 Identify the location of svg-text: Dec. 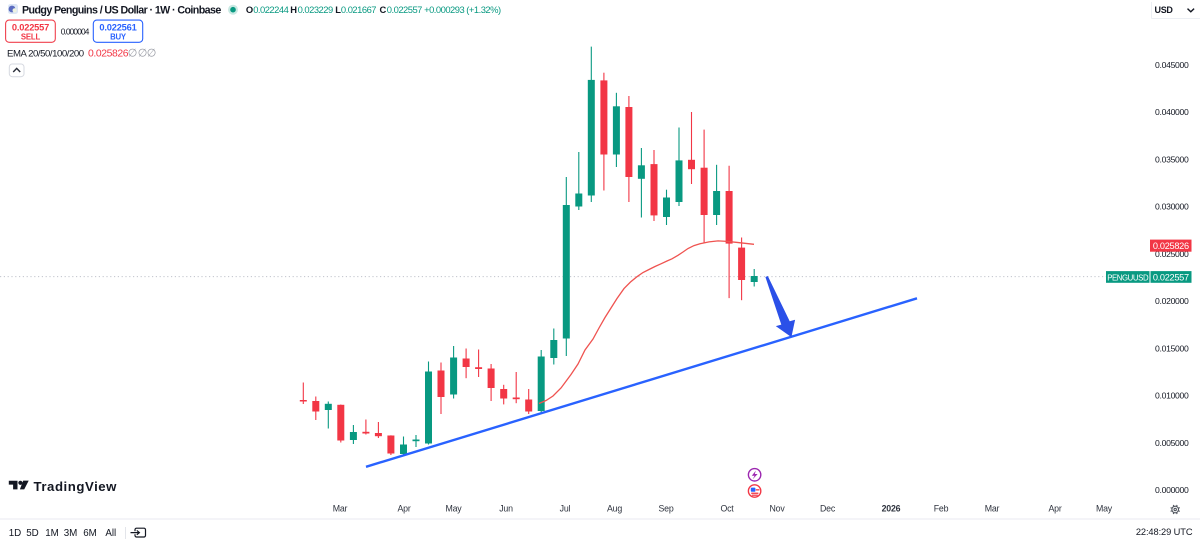
(828, 508).